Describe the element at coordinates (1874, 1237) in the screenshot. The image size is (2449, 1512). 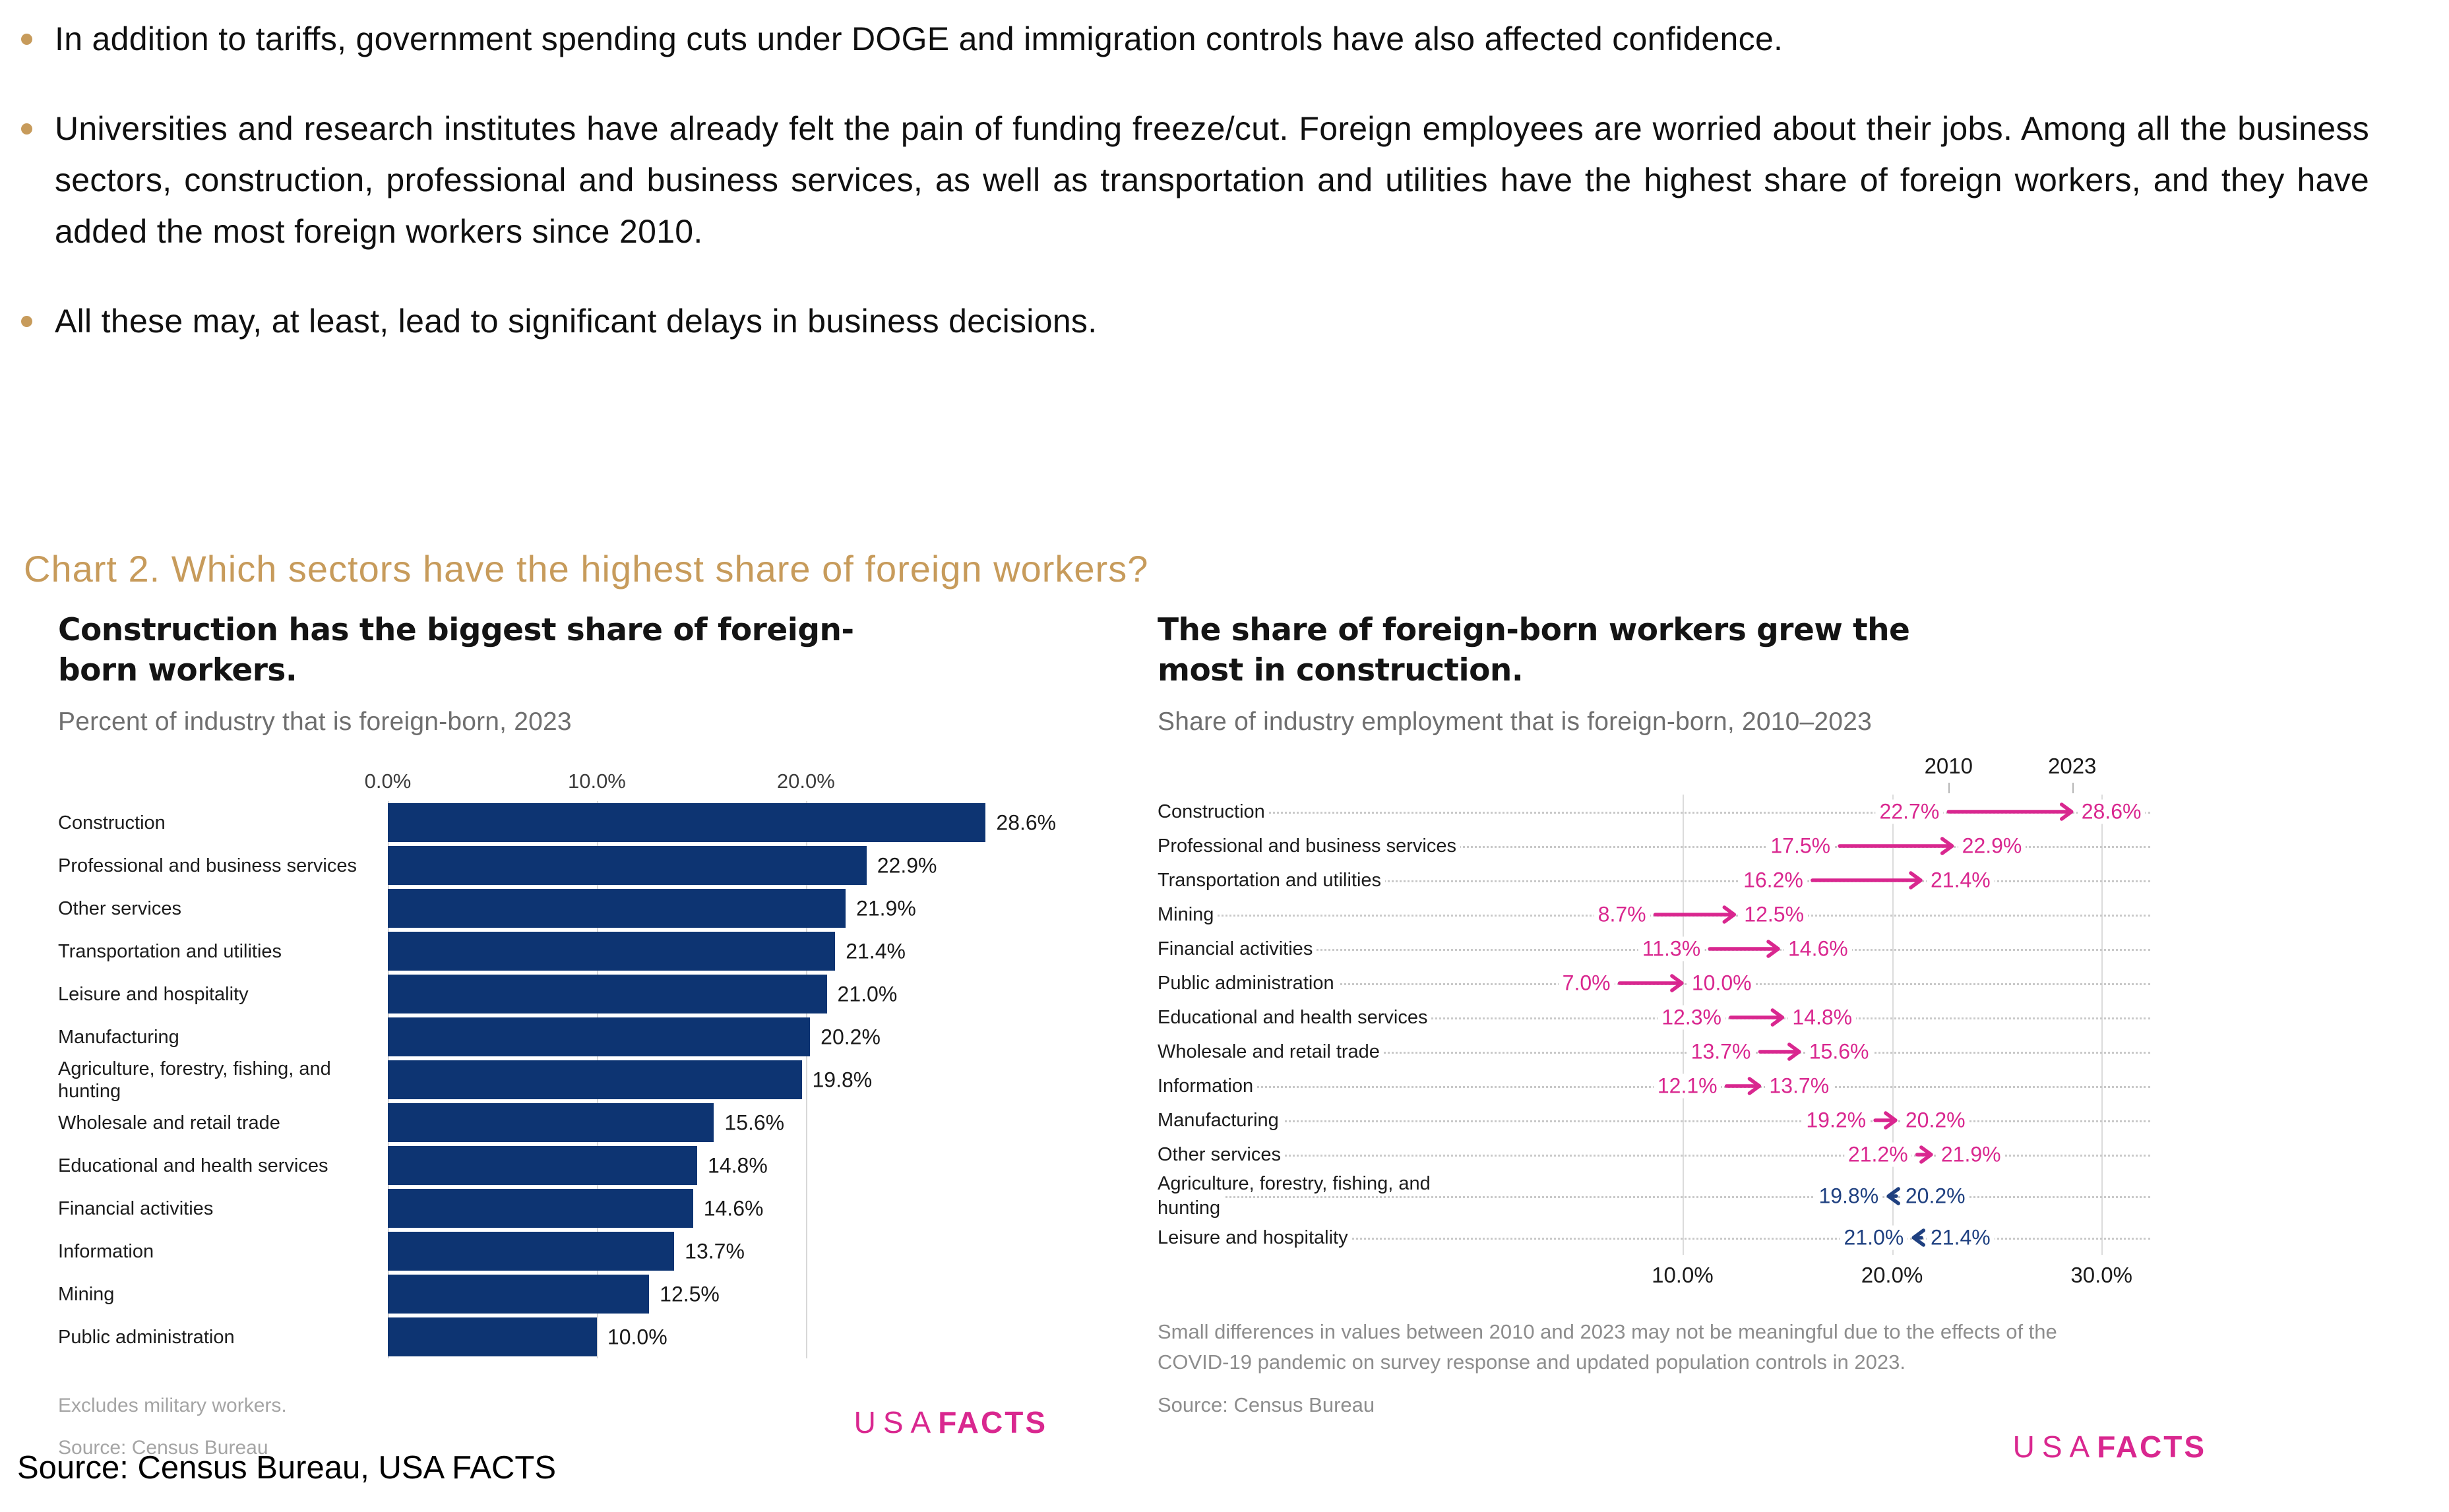
I see `value-2023: 21.0%` at that location.